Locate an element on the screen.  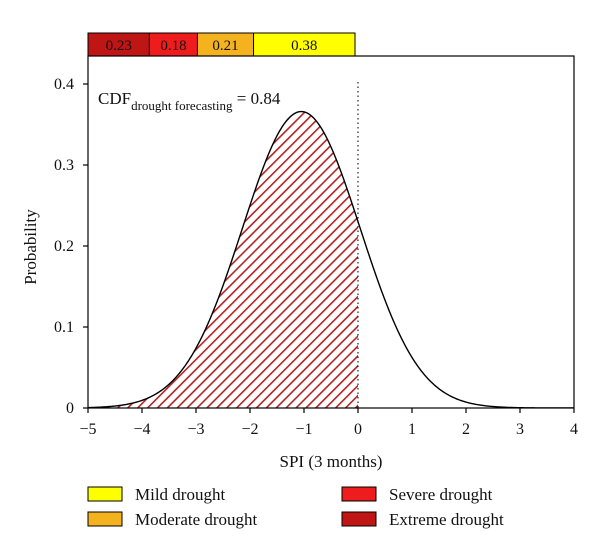
x-tick-label: −2 is located at coordinates (249, 429).